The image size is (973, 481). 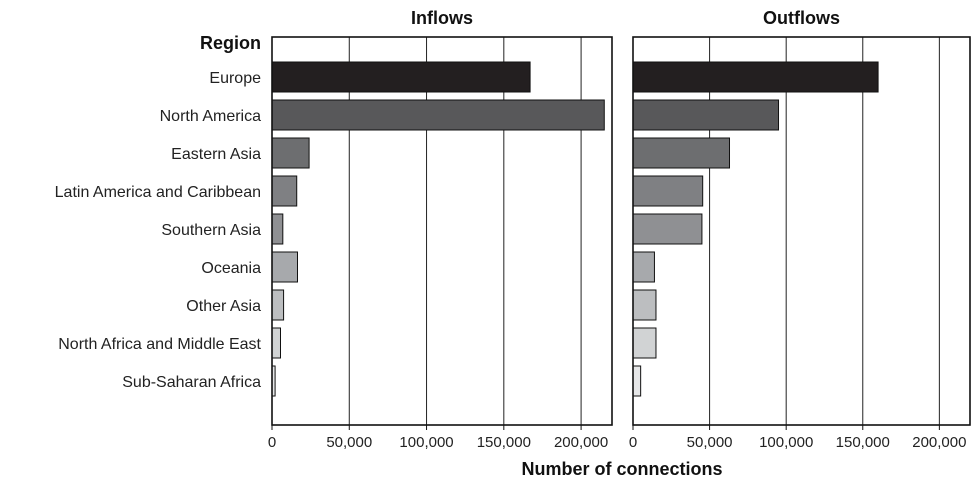 I want to click on category-header: Region, so click(x=230, y=43).